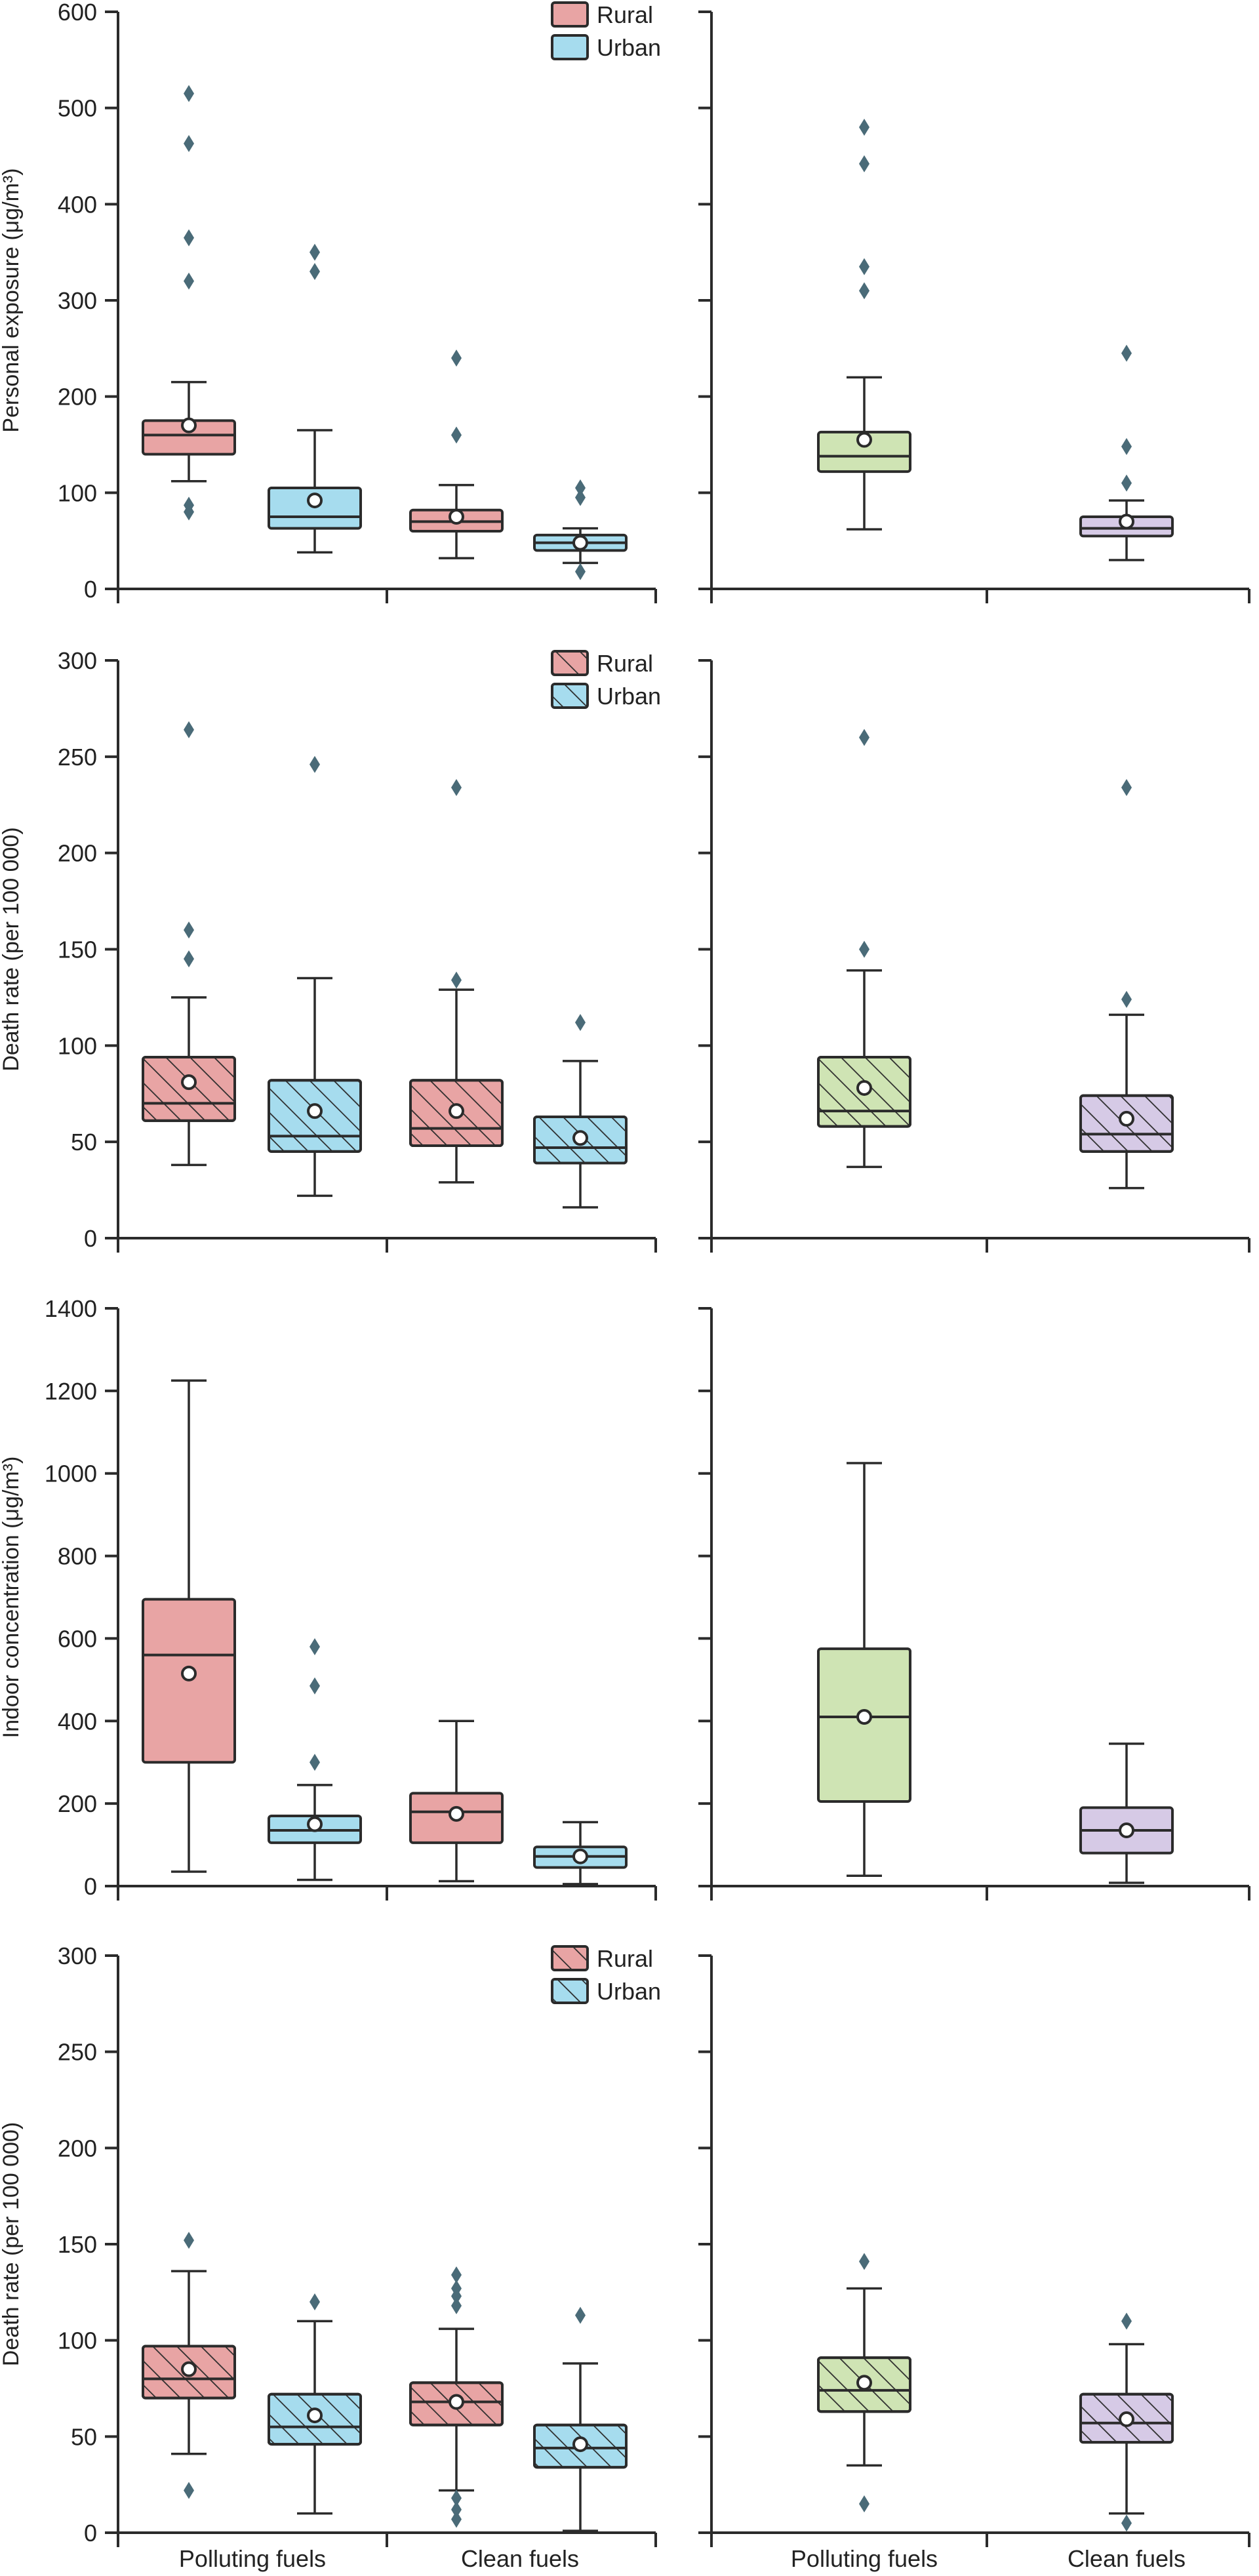 The image size is (1259, 2576). I want to click on y-axis-title: Death rate (per 100 000), so click(12, 2244).